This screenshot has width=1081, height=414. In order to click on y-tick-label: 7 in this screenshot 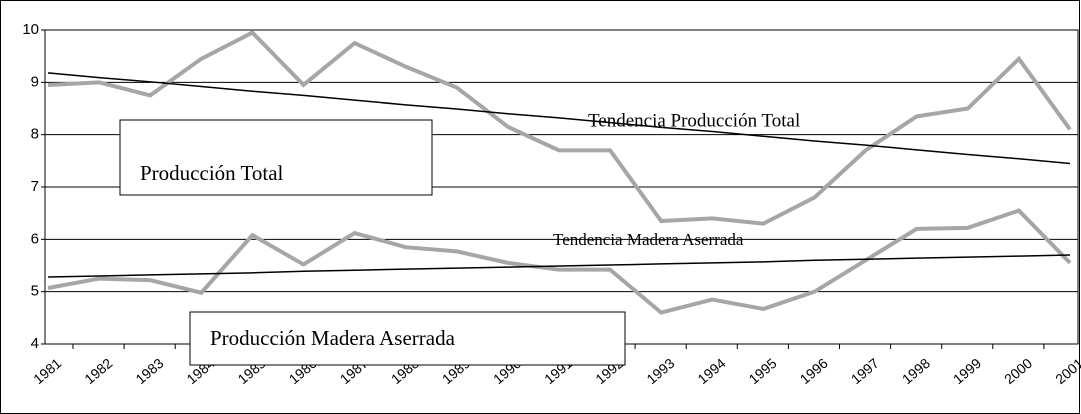, I will do `click(35, 186)`.